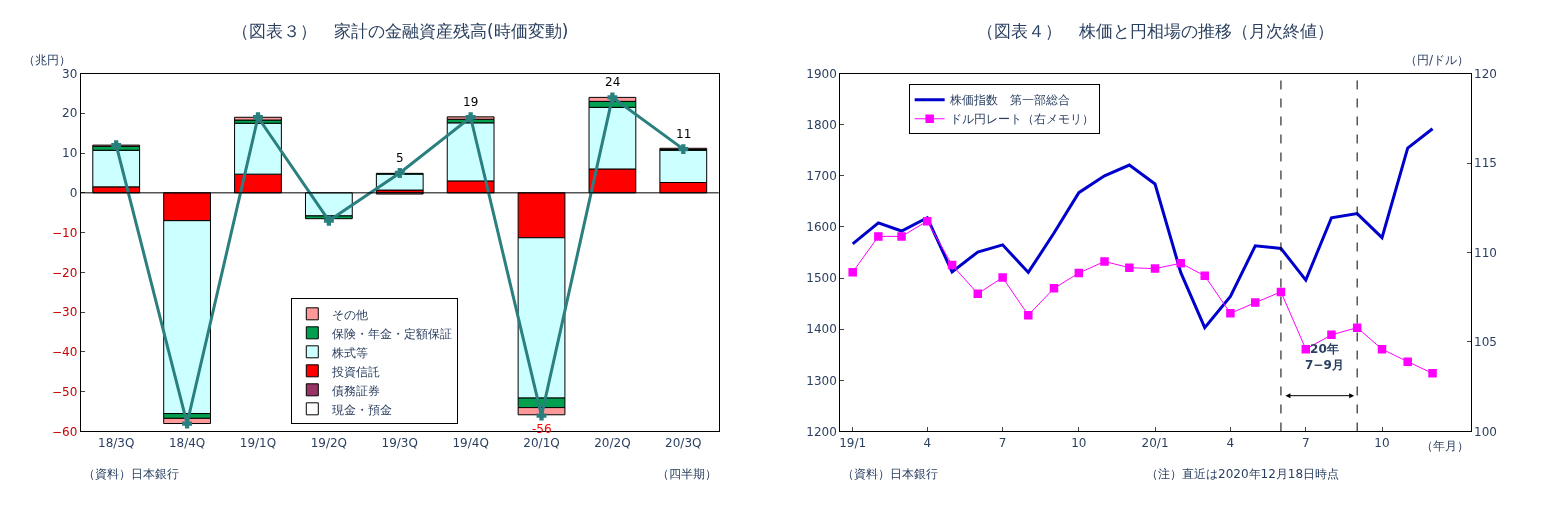 This screenshot has width=1559, height=505. Describe the element at coordinates (853, 442) in the screenshot. I see `x-tick-label: 19/1` at that location.